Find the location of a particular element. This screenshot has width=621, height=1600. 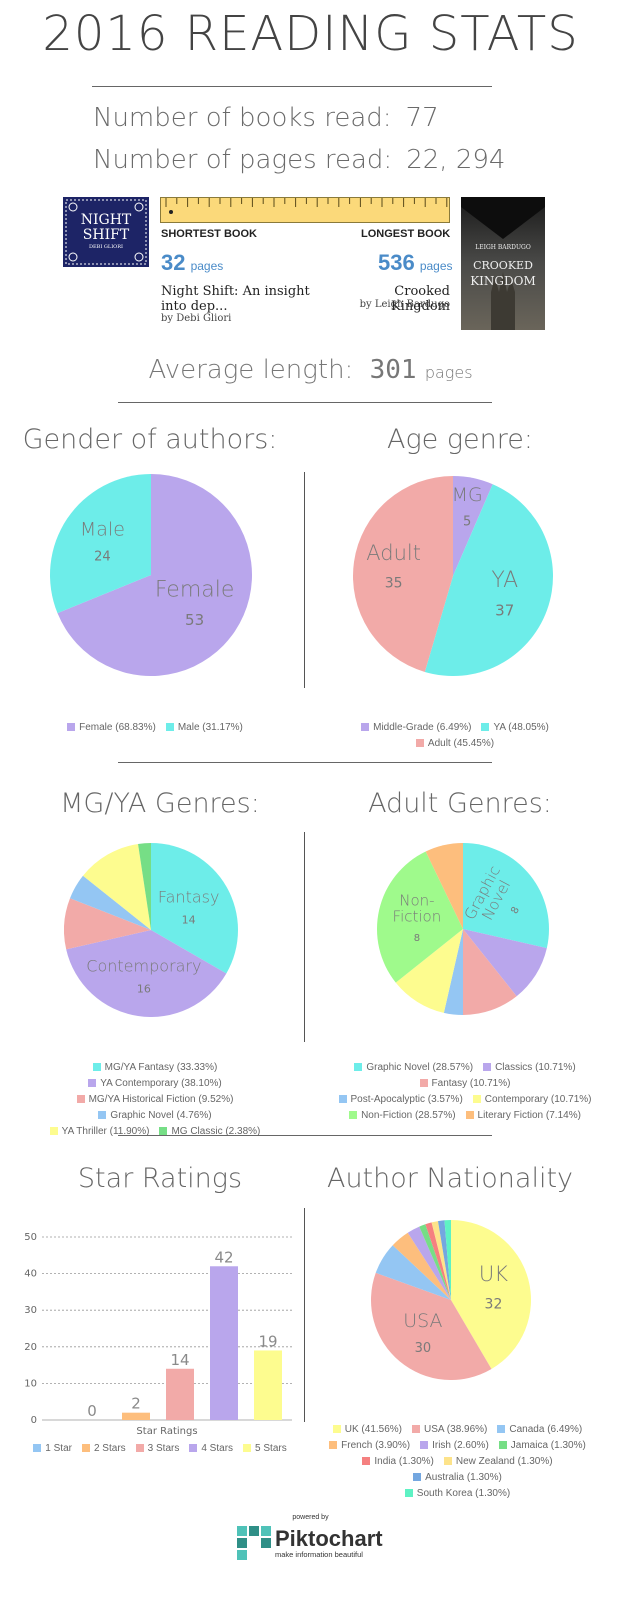

legend-item-3-stars: 3 Stars is located at coordinates (157, 1448).